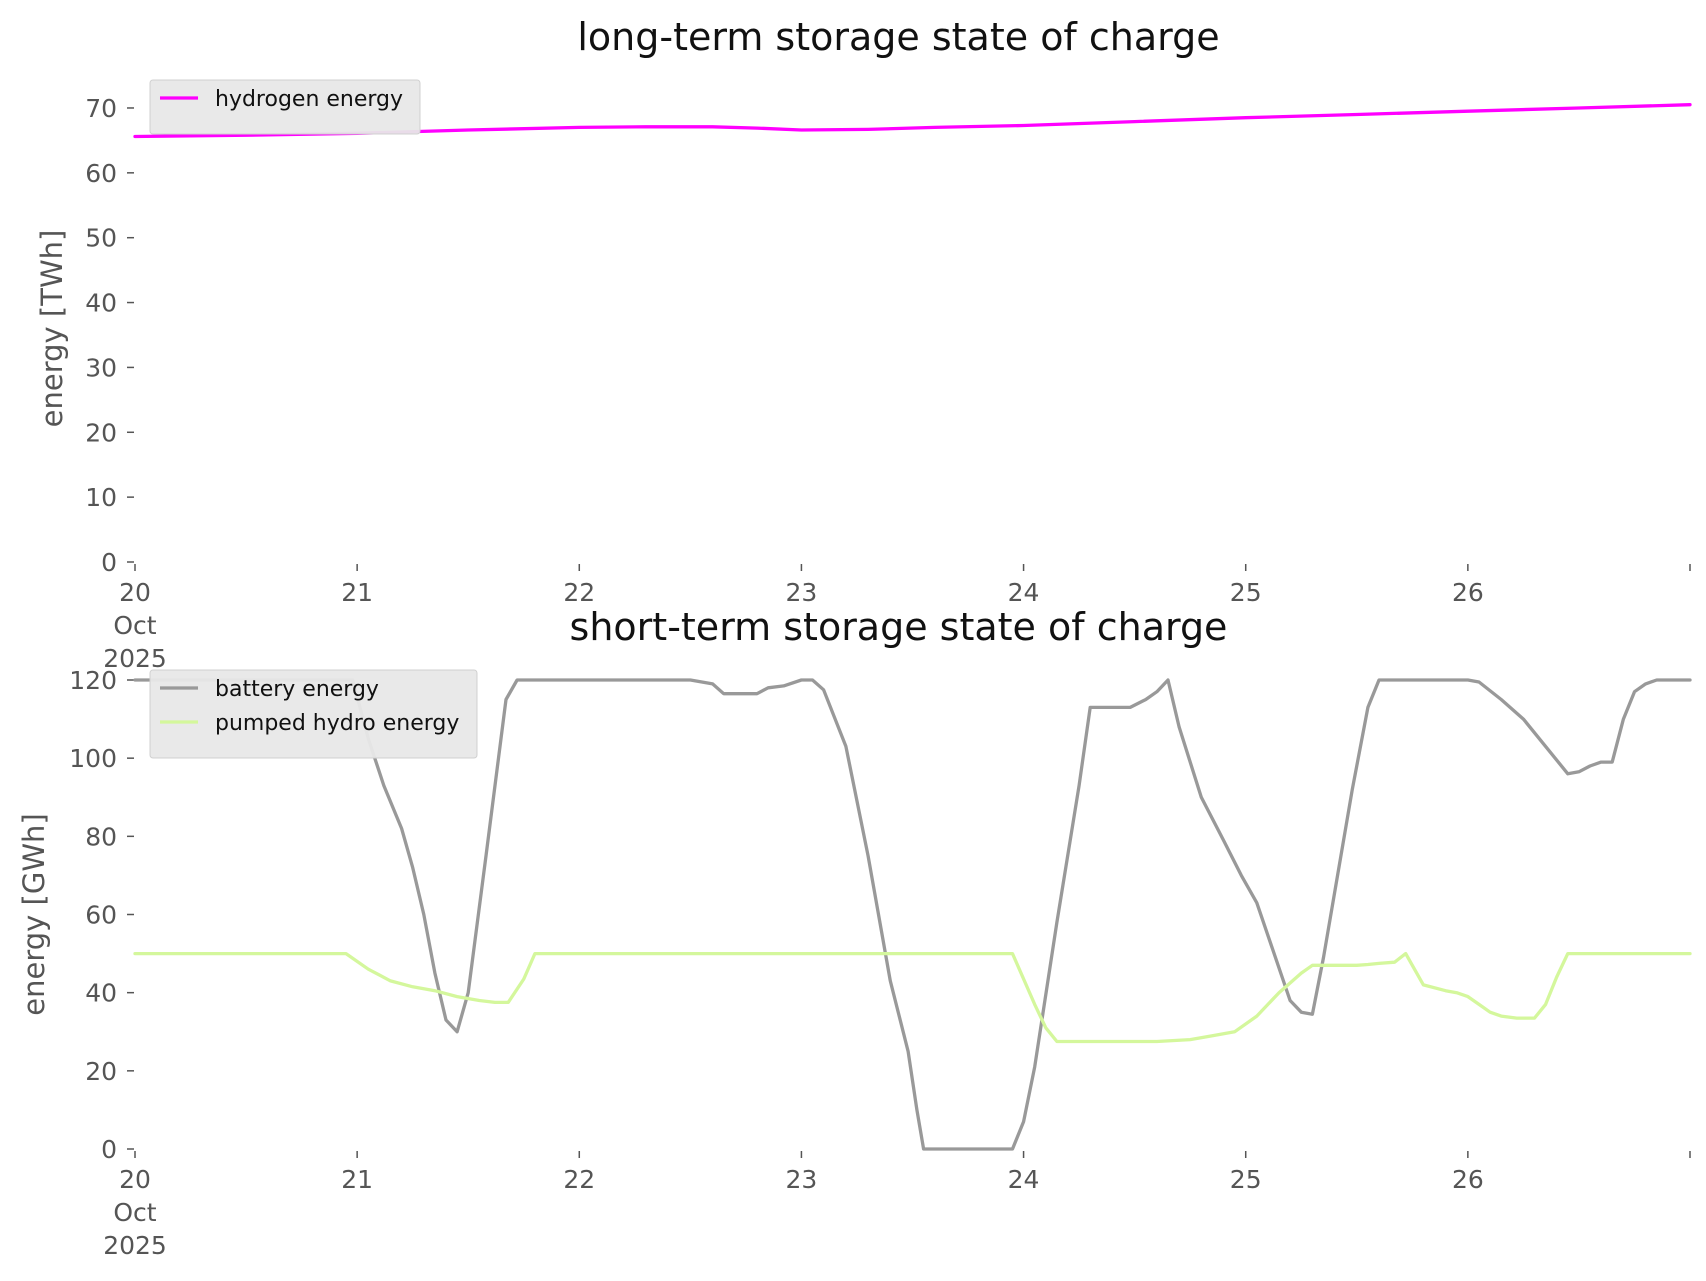 The height and width of the screenshot is (1281, 1706). Describe the element at coordinates (101, 836) in the screenshot. I see `y-tick-label: 80` at that location.